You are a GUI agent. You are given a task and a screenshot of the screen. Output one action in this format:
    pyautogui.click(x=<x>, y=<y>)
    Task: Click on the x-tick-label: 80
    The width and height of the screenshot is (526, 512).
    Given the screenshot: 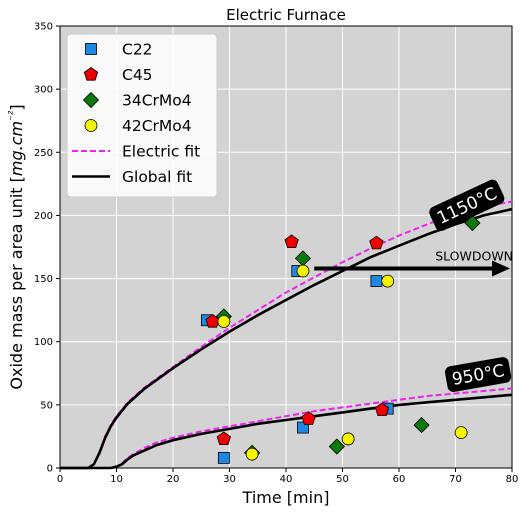 What is the action you would take?
    pyautogui.click(x=512, y=479)
    